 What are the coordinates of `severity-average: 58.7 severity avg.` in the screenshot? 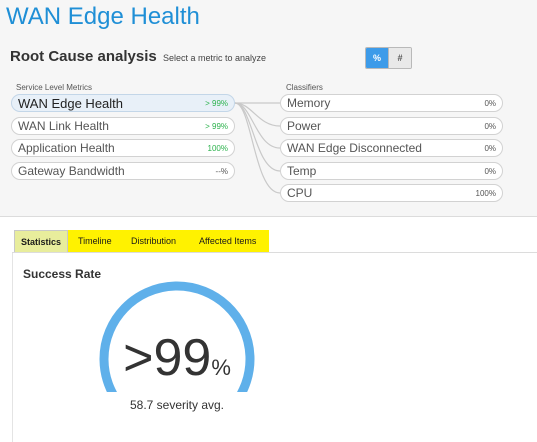 It's located at (177, 405).